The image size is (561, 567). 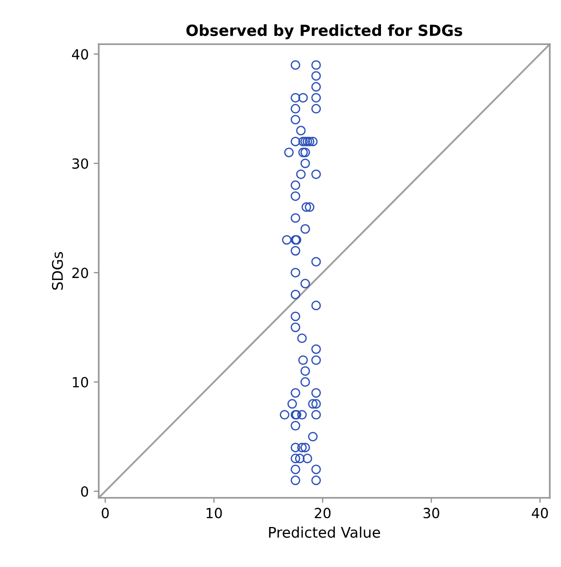 What do you see at coordinates (322, 513) in the screenshot?
I see `x-tick-label: 20` at bounding box center [322, 513].